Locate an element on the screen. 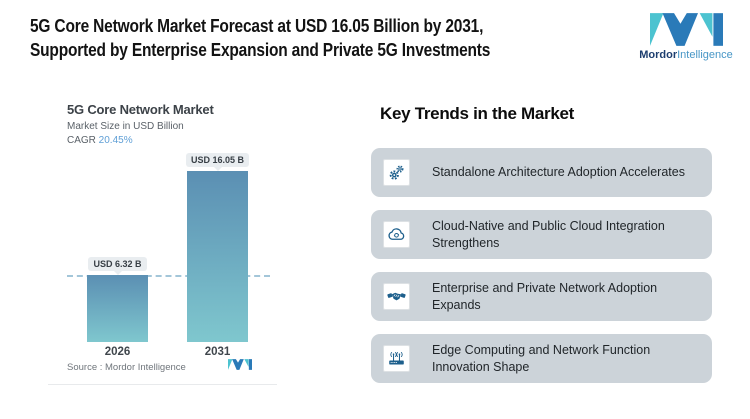 The height and width of the screenshot is (419, 750). bar-value-tooltip-2031: USD 16.05 B is located at coordinates (217, 160).